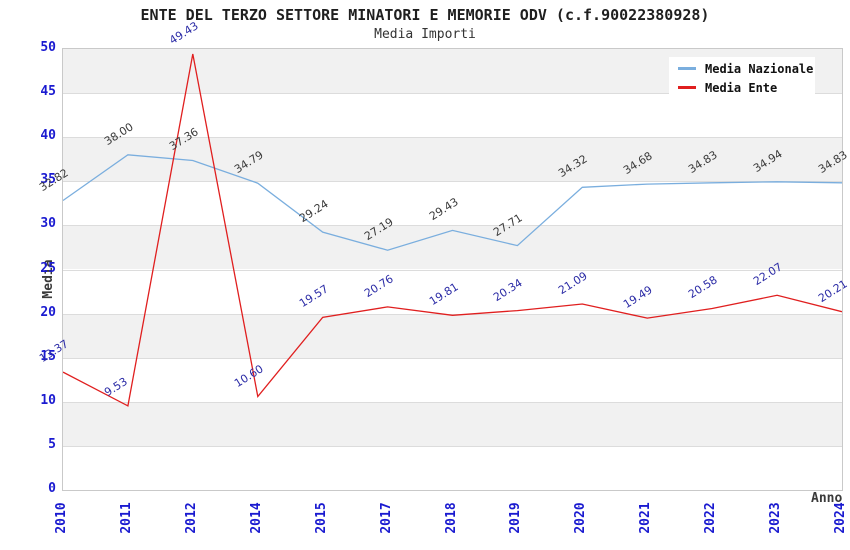 The height and width of the screenshot is (550, 850). What do you see at coordinates (48, 180) in the screenshot?
I see `y-tick-label: 35` at bounding box center [48, 180].